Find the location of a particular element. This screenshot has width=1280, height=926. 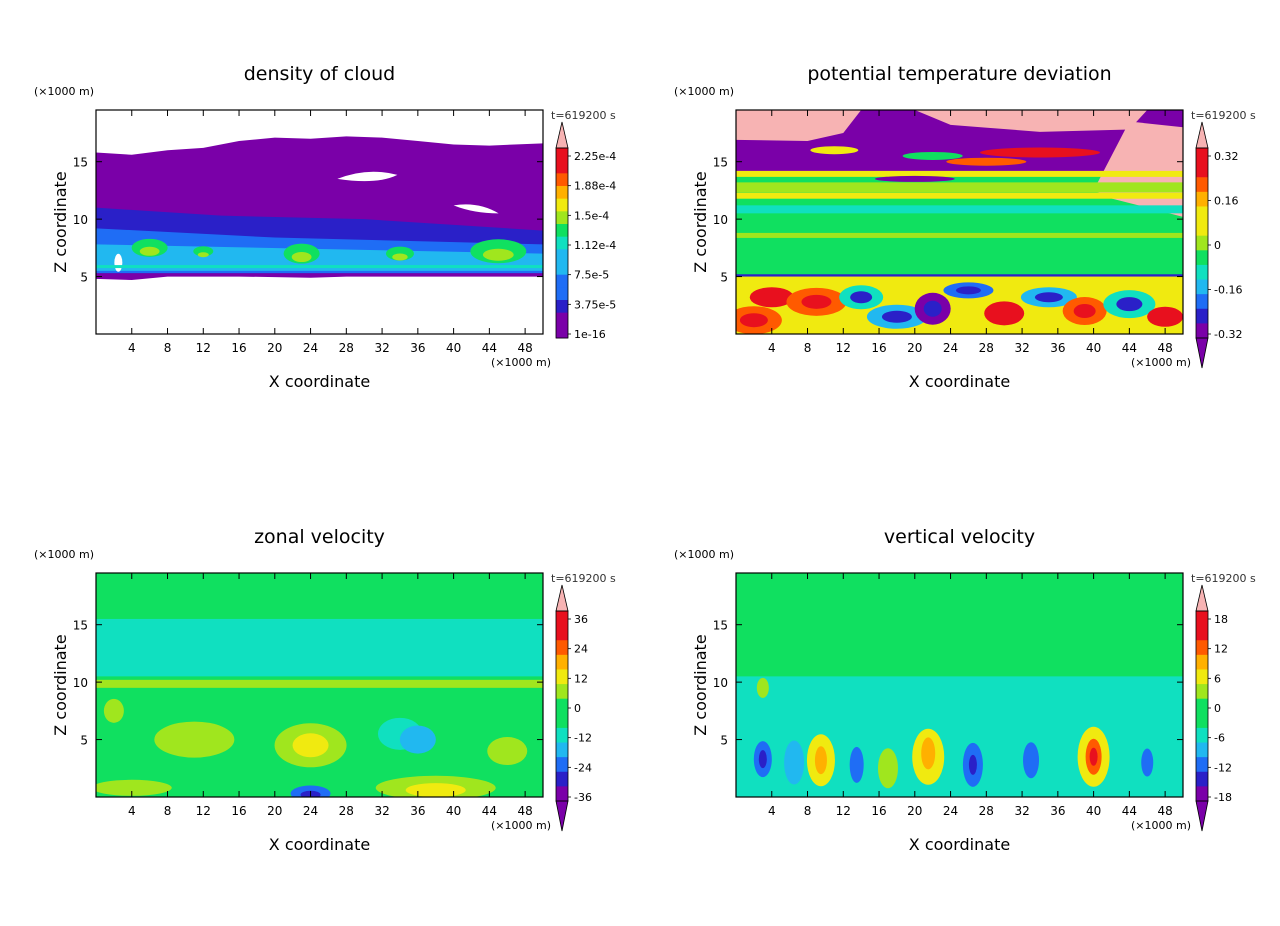

colorbar-label: 7.5e-5 is located at coordinates (591, 275).